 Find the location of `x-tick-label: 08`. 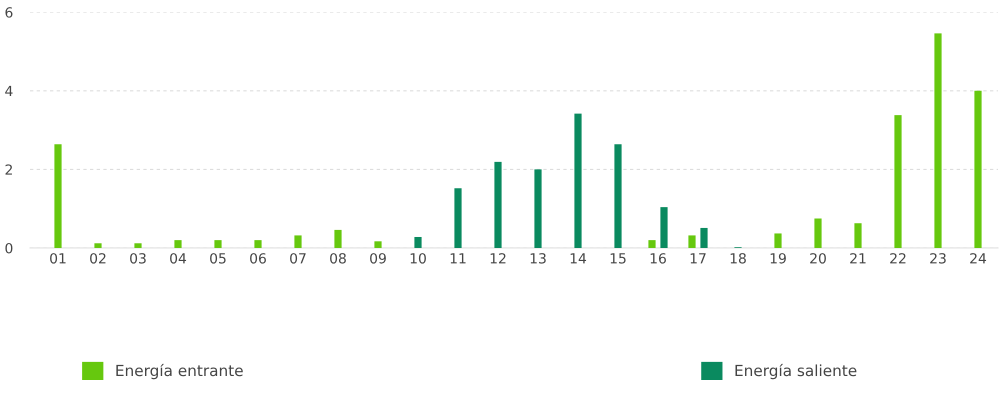

x-tick-label: 08 is located at coordinates (338, 258).